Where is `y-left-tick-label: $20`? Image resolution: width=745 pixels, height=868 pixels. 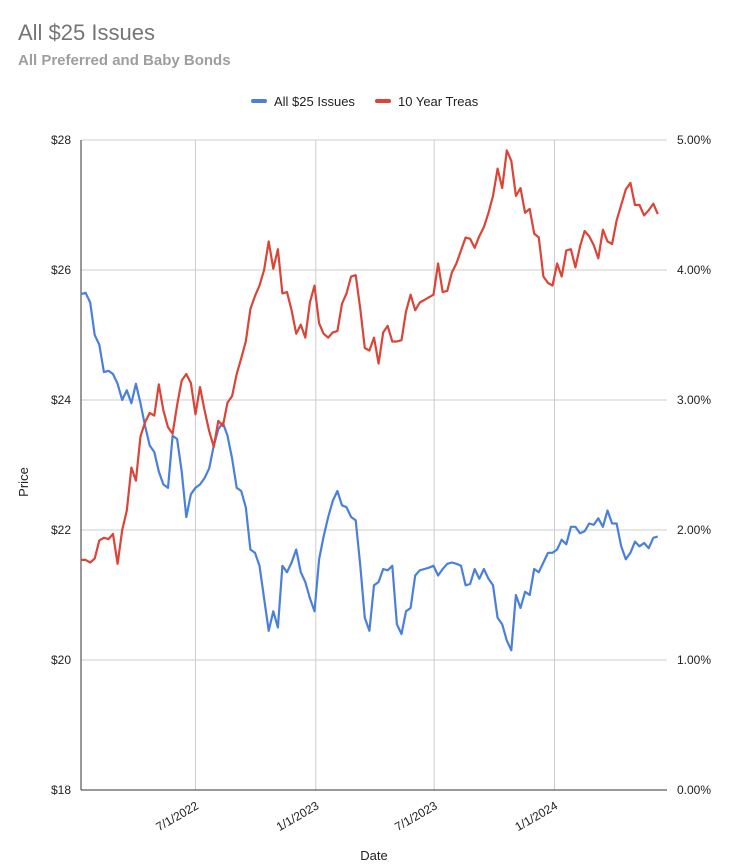 y-left-tick-label: $20 is located at coordinates (61, 660).